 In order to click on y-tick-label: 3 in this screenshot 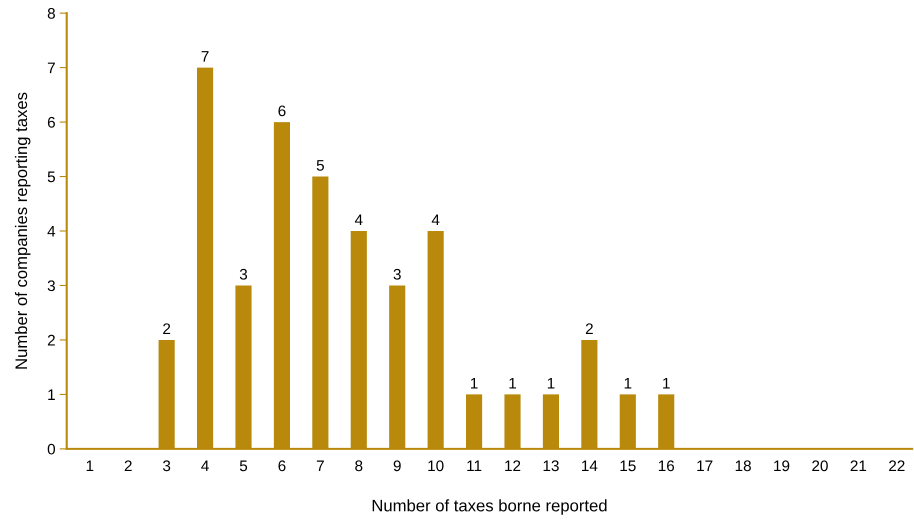, I will do `click(51, 286)`.